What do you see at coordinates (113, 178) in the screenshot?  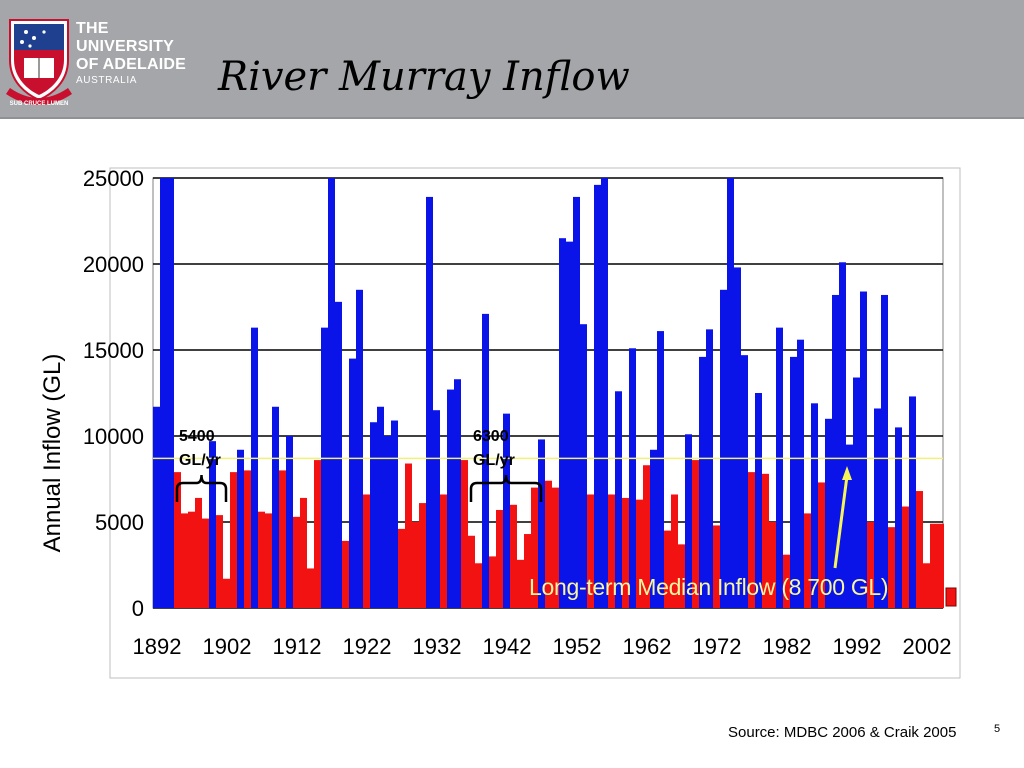 I see `y-tick-label: 25000` at bounding box center [113, 178].